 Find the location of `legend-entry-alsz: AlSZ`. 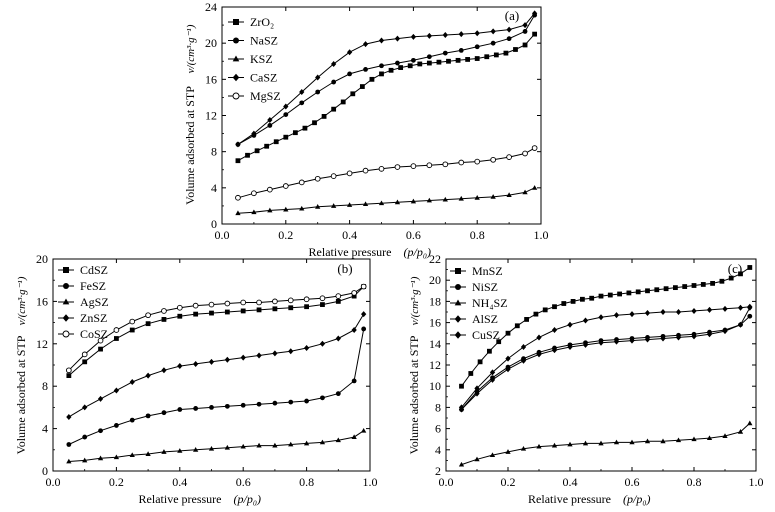

legend-entry-alsz: AlSZ is located at coordinates (474, 319).